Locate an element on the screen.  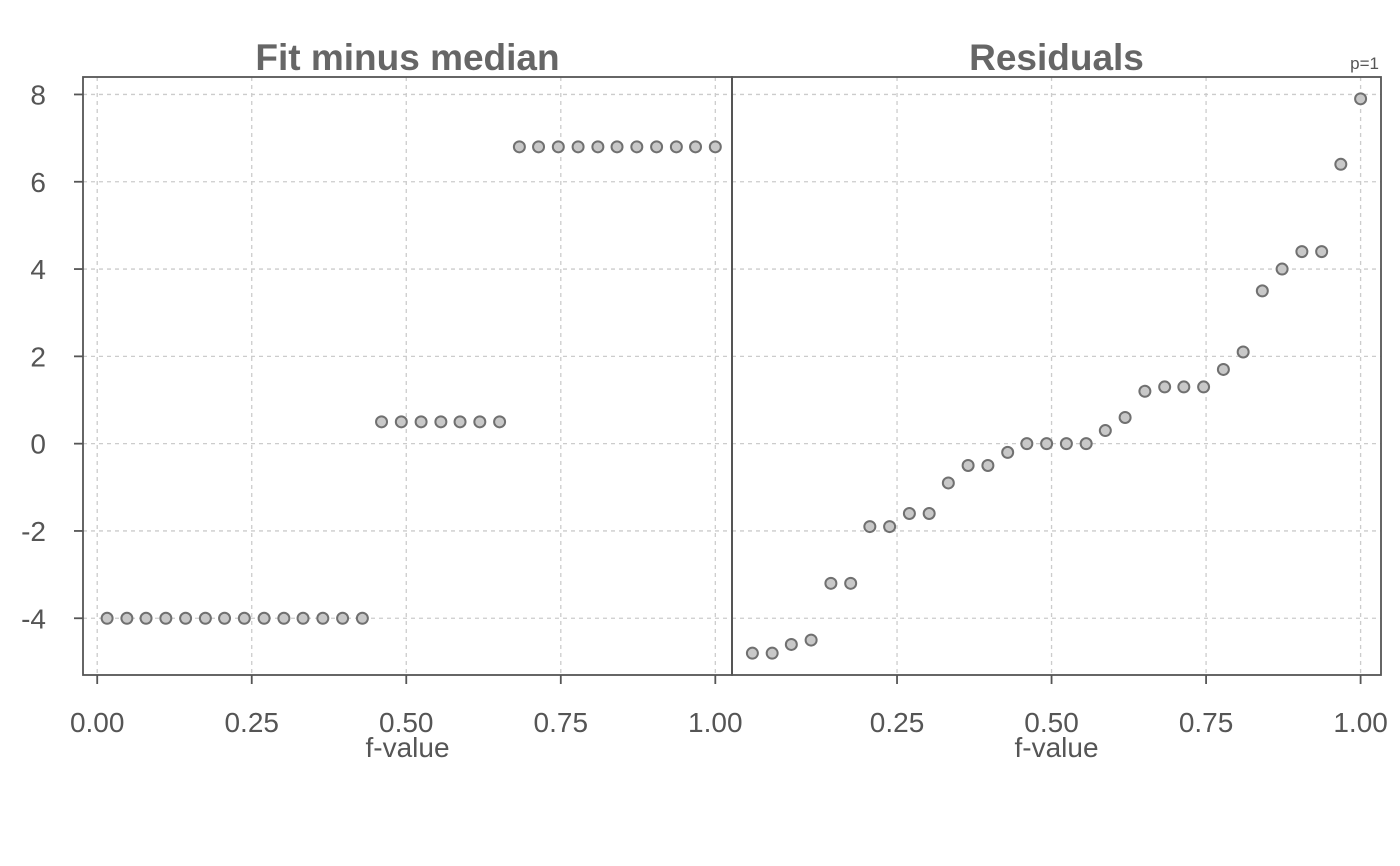
corner-label: p=1 is located at coordinates (1364, 63).